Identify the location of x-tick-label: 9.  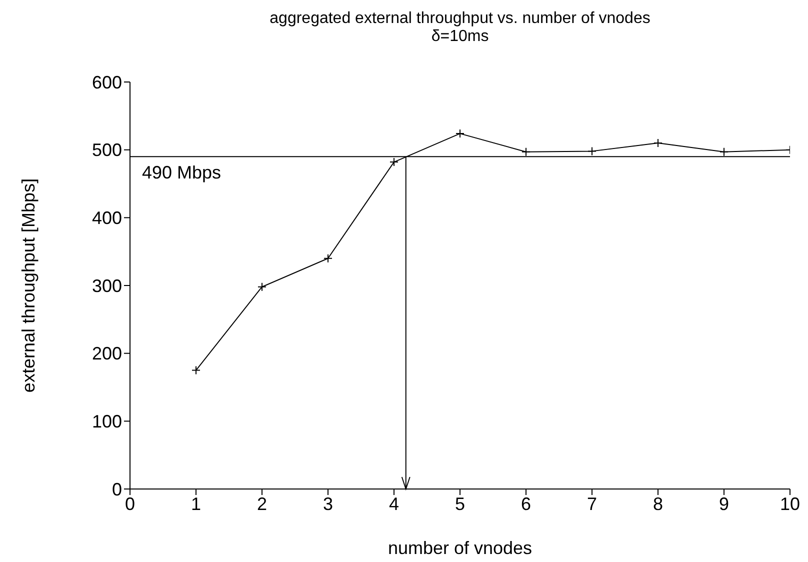
(724, 504).